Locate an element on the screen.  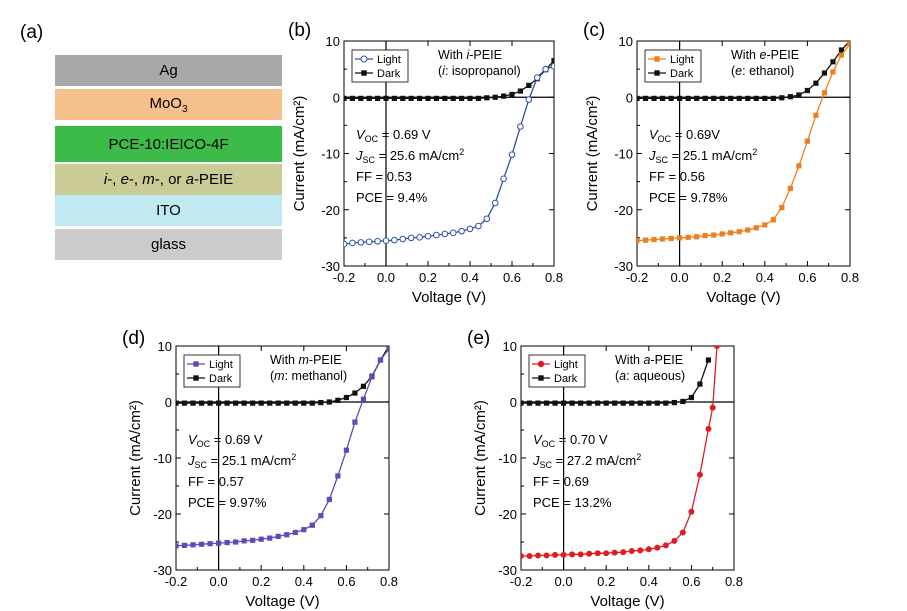
chart-e-y-tick-label: -10 is located at coordinates (507, 458).